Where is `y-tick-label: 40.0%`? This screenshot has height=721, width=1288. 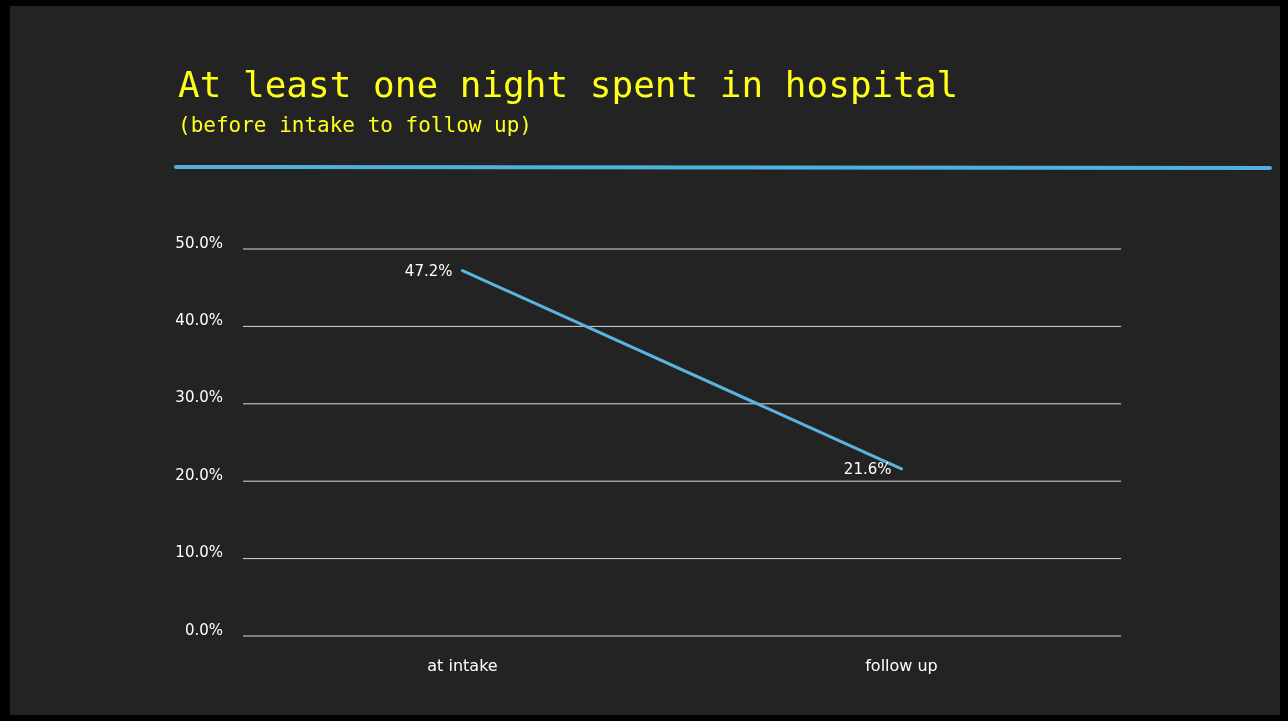
y-tick-label: 40.0% is located at coordinates (199, 319).